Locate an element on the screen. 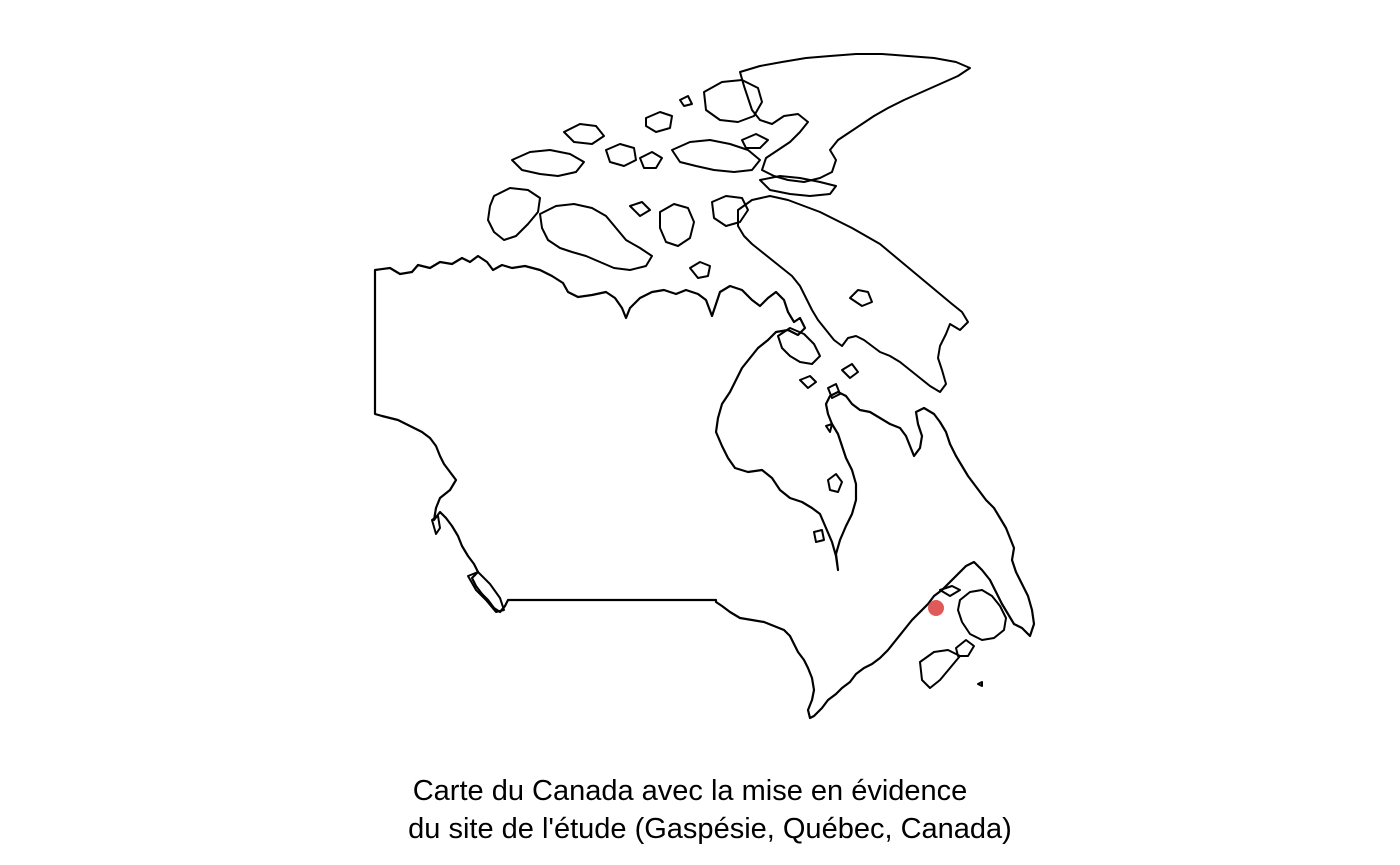 The width and height of the screenshot is (1400, 865). bathurst-island is located at coordinates (621, 155).